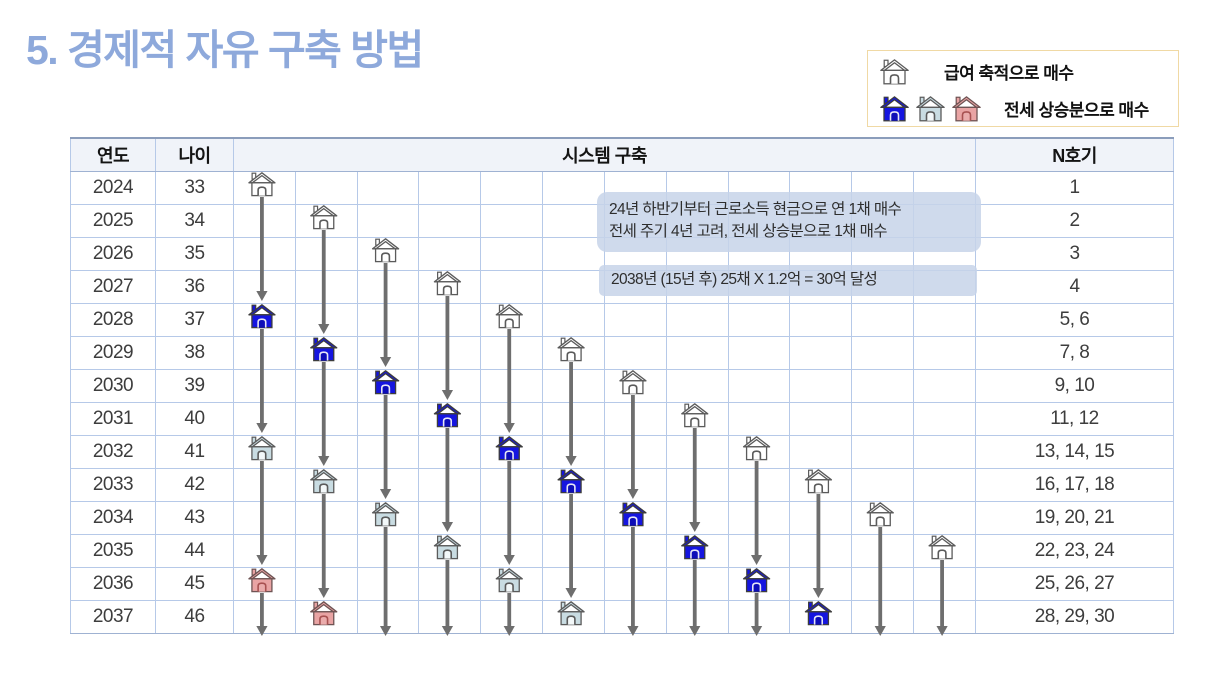 This screenshot has height=684, width=1216. I want to click on table-row: 2030 39 9, 10, so click(622, 386).